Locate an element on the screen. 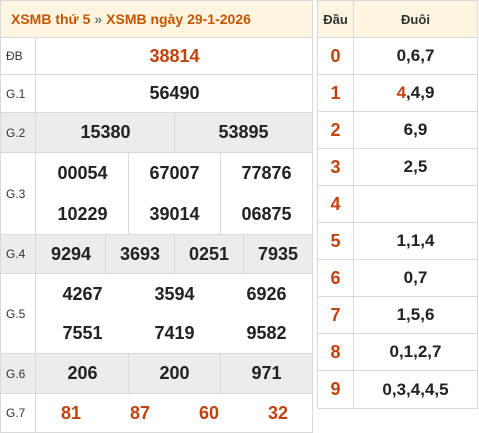  prize-number: 7935 is located at coordinates (278, 253).